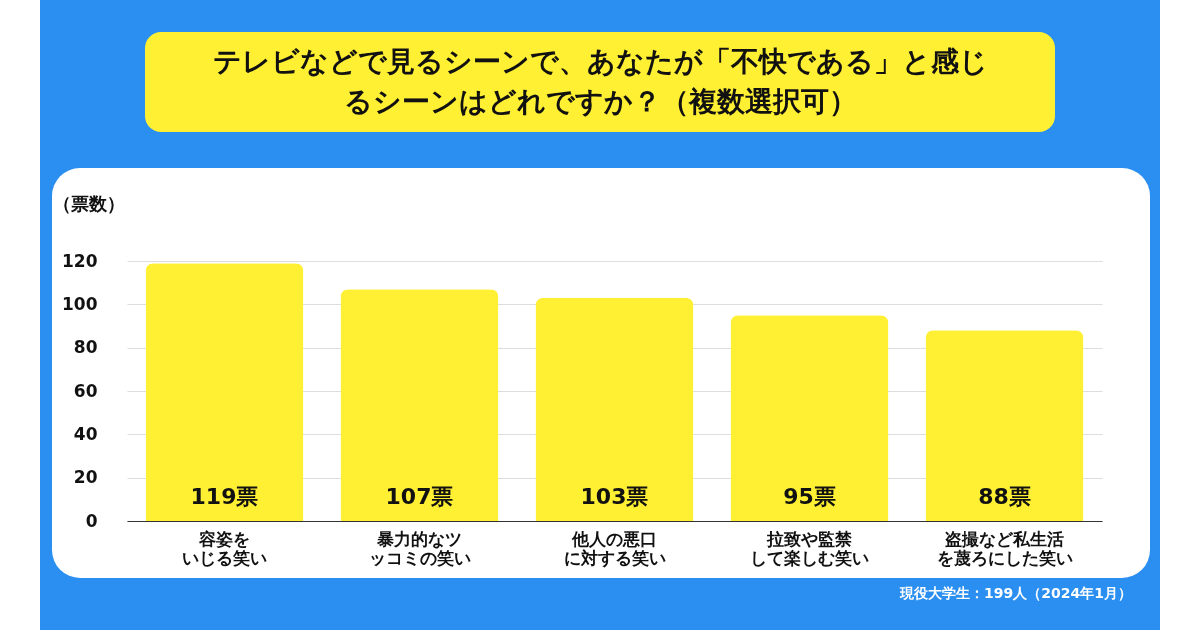 The width and height of the screenshot is (1200, 630). What do you see at coordinates (88, 203) in the screenshot?
I see `y-axis-title: （票数）` at bounding box center [88, 203].